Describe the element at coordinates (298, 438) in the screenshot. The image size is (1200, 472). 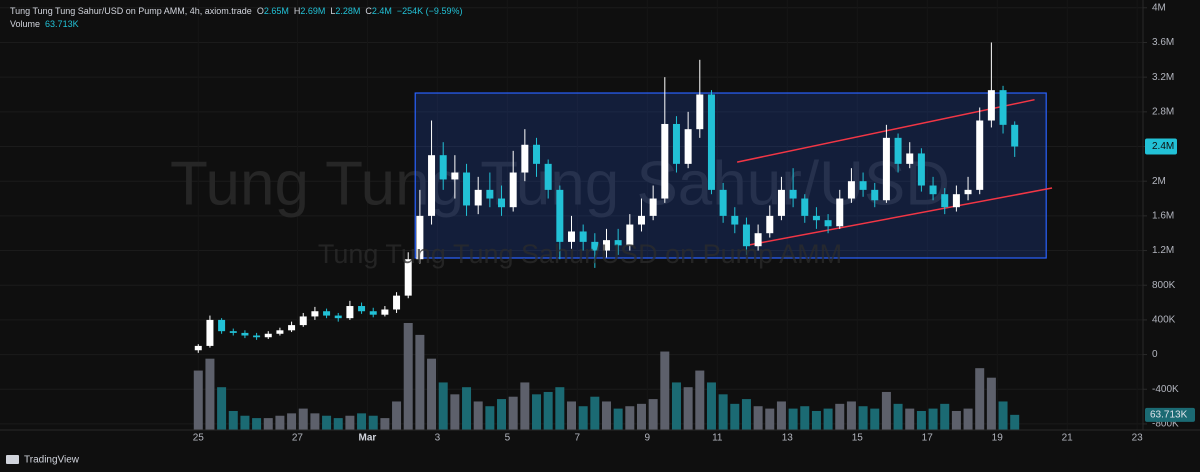
I see `x-tick-label: 27` at that location.